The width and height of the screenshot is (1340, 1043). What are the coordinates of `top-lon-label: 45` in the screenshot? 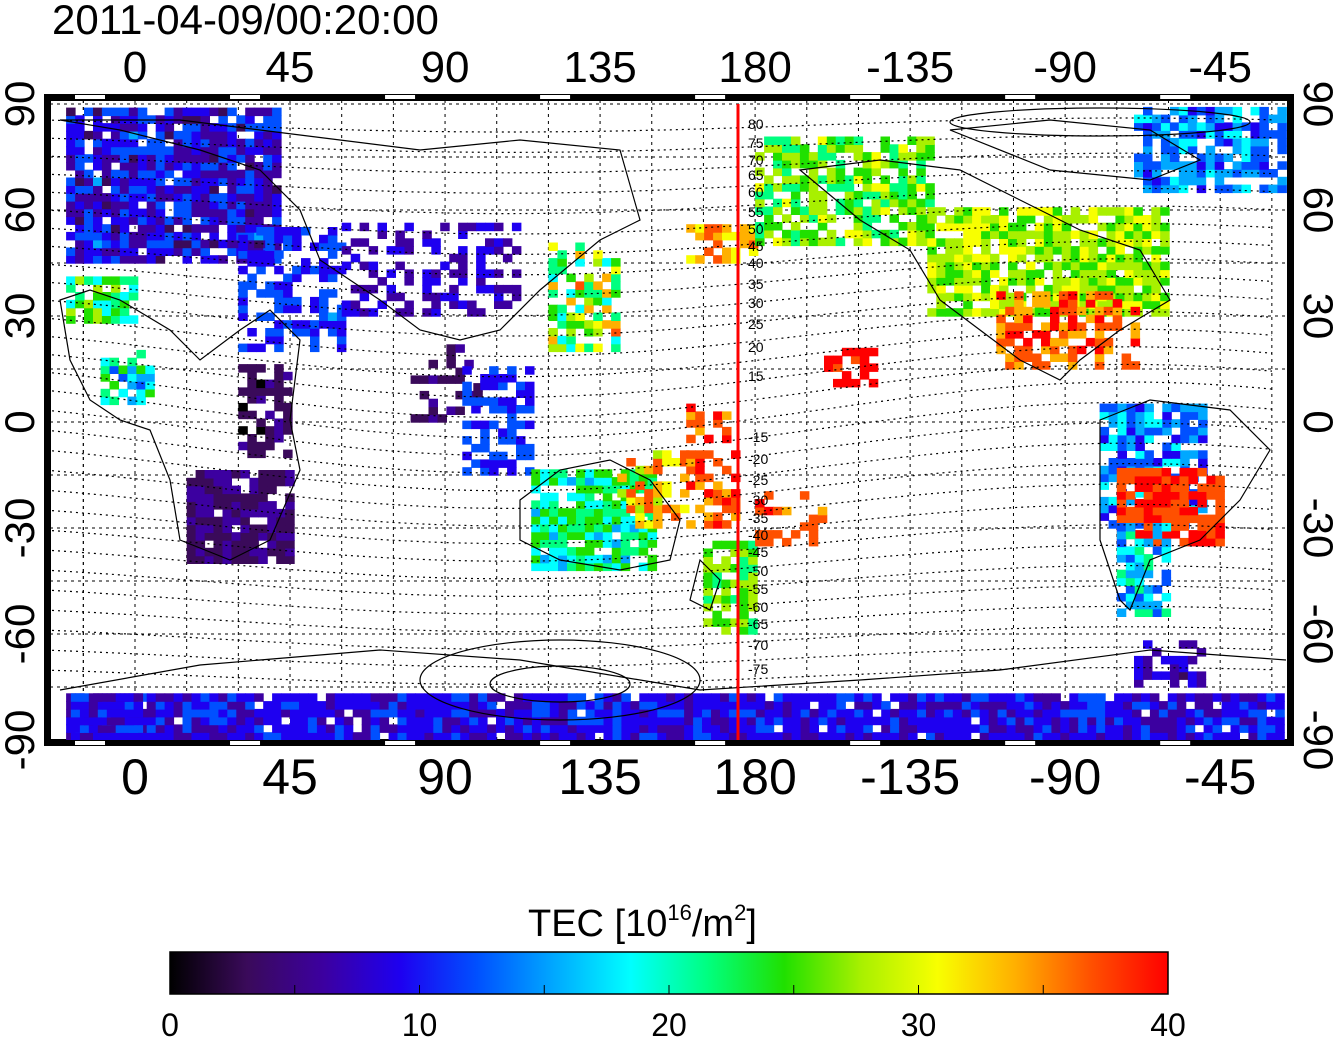 It's located at (290, 67).